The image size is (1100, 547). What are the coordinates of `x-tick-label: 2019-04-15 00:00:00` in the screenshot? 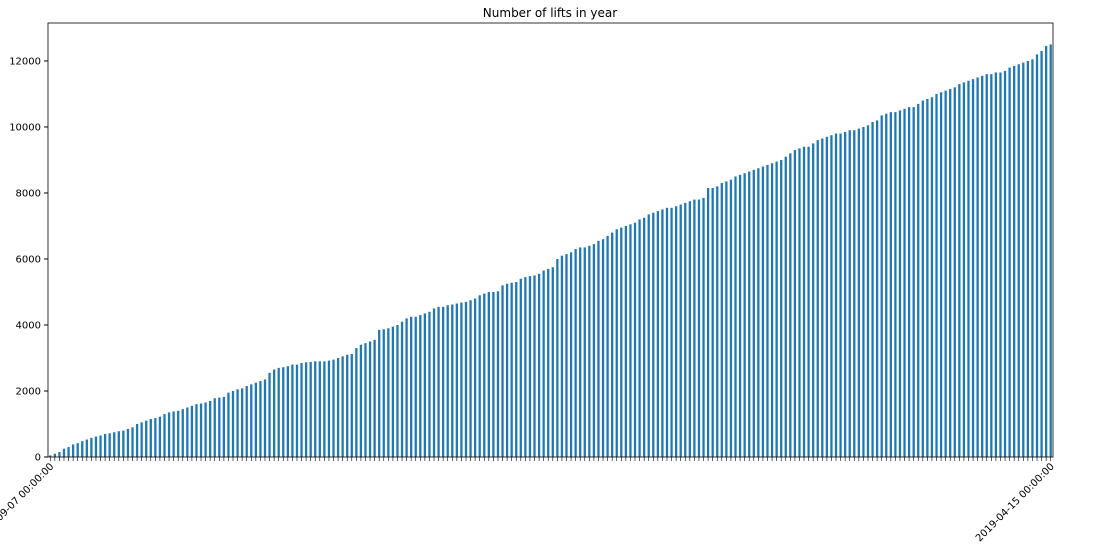 It's located at (1015, 502).